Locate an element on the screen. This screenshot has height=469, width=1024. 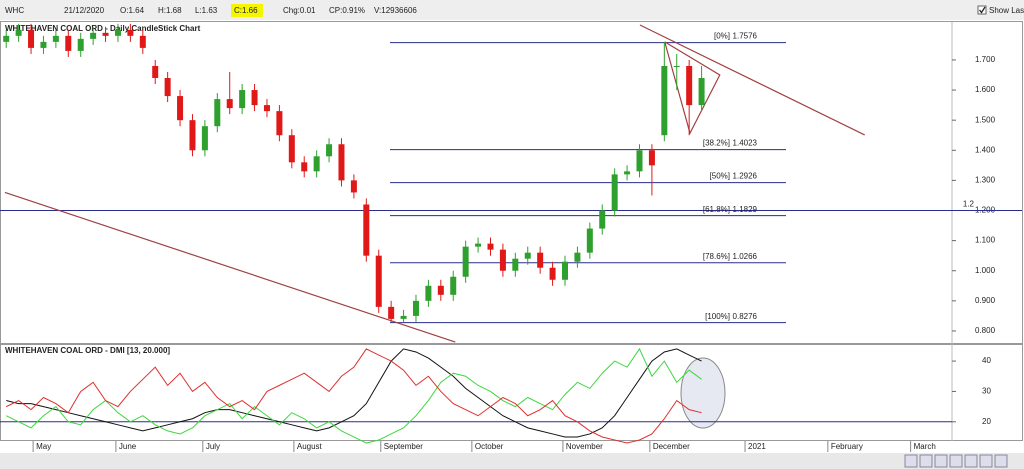
fib-value: 1.7576 is located at coordinates (745, 36).